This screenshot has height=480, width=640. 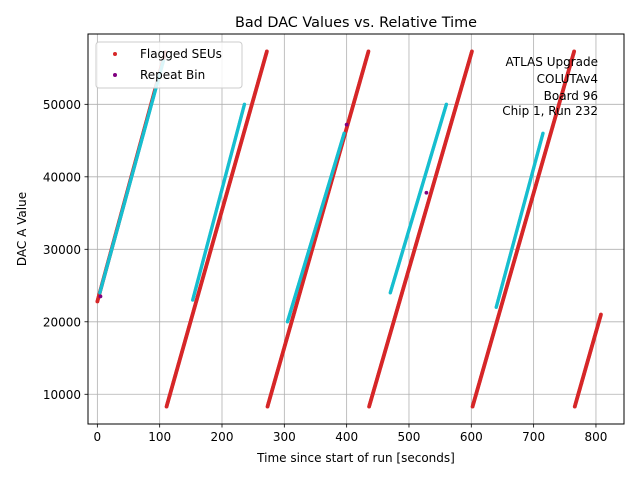 What do you see at coordinates (284, 437) in the screenshot?
I see `x-tick-label: 300` at bounding box center [284, 437].